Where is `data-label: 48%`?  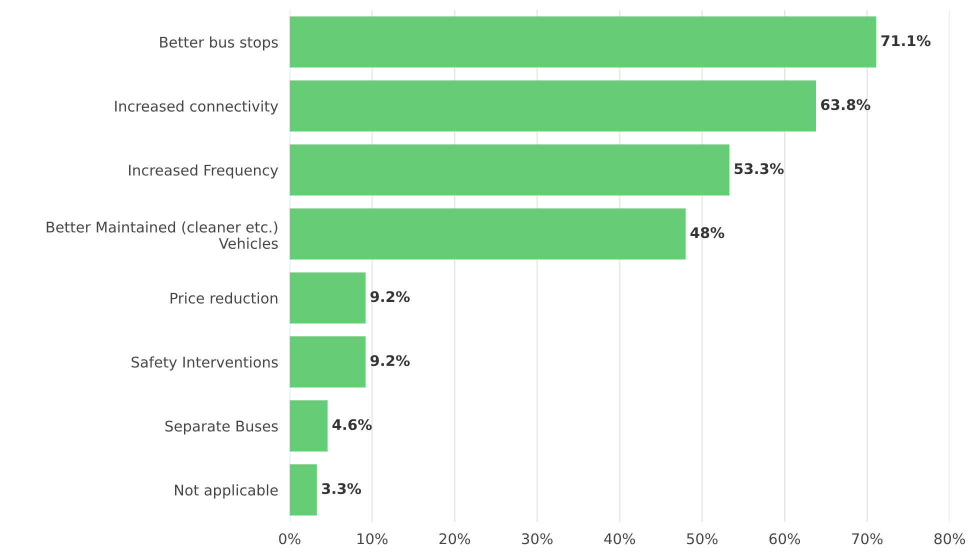 data-label: 48% is located at coordinates (707, 232).